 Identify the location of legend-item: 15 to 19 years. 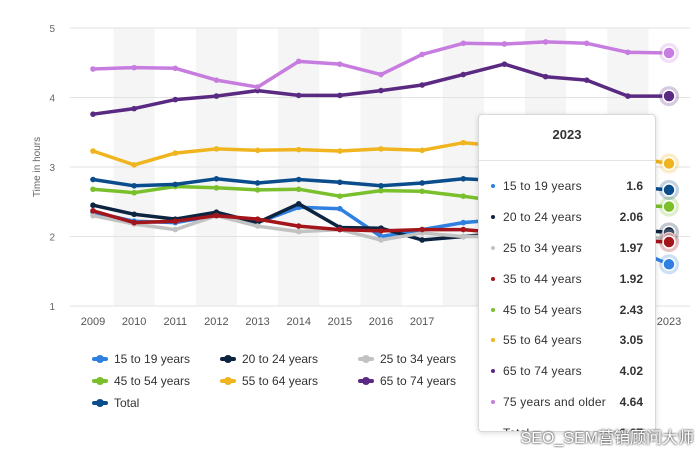
(141, 359).